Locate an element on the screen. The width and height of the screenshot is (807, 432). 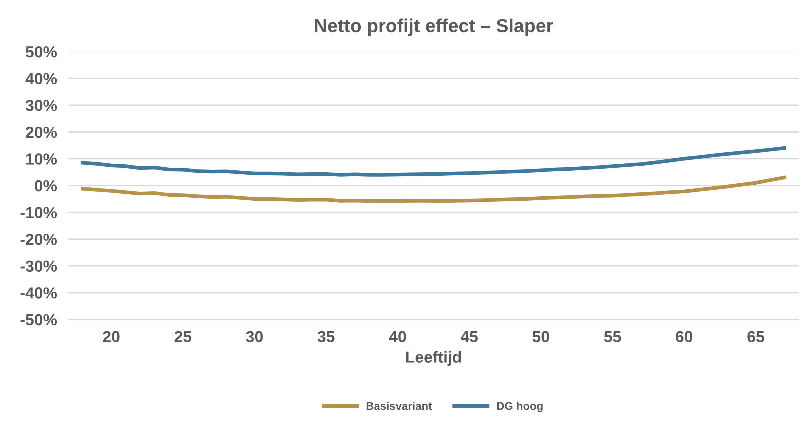
y-tick-label: 20% is located at coordinates (42, 132).